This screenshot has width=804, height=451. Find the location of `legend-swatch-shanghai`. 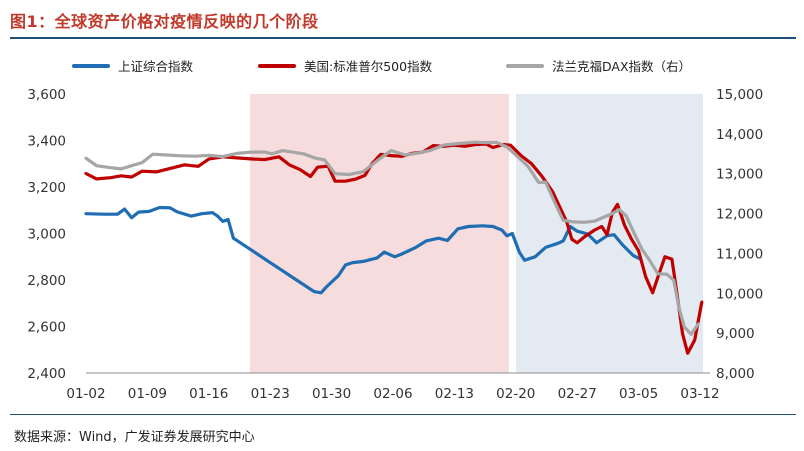

legend-swatch-shanghai is located at coordinates (91, 65).